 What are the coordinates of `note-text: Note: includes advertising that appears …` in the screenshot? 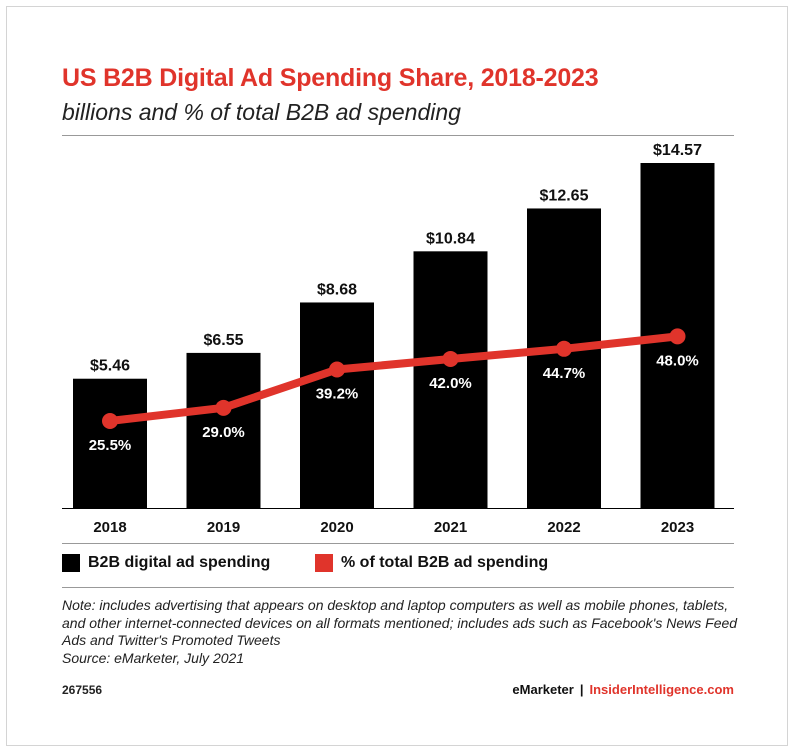 It's located at (400, 622).